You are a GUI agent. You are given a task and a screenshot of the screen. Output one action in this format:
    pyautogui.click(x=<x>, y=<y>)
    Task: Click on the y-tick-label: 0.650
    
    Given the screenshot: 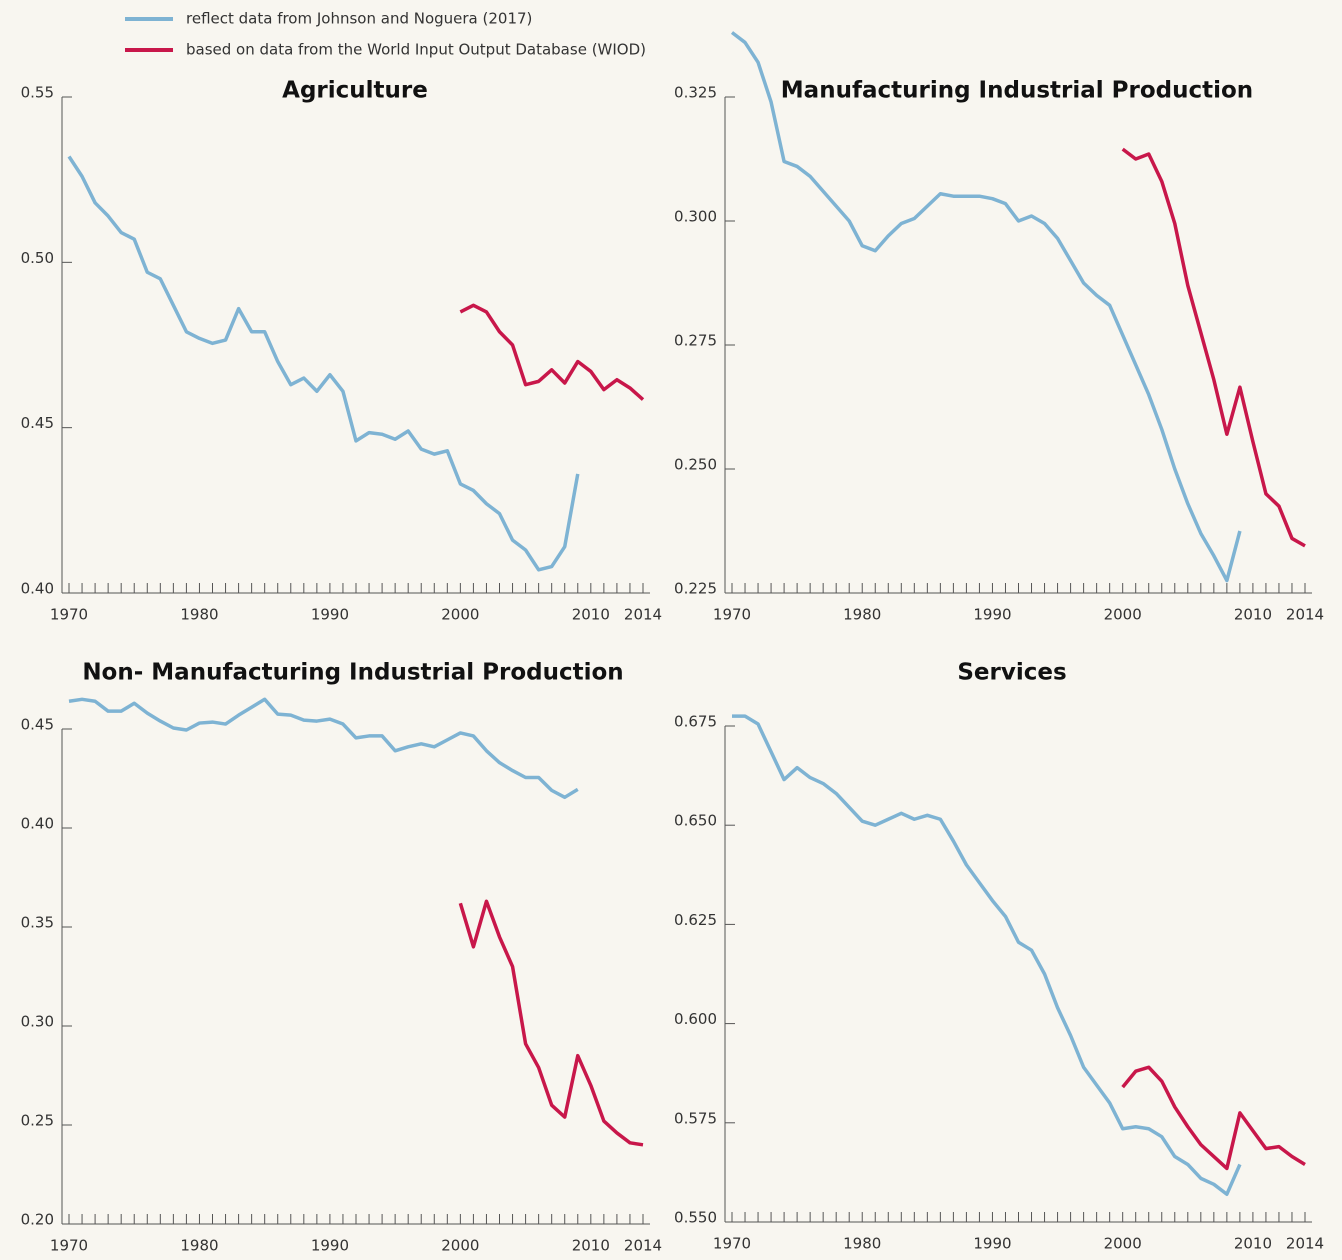 What is the action you would take?
    pyautogui.click(x=695, y=821)
    